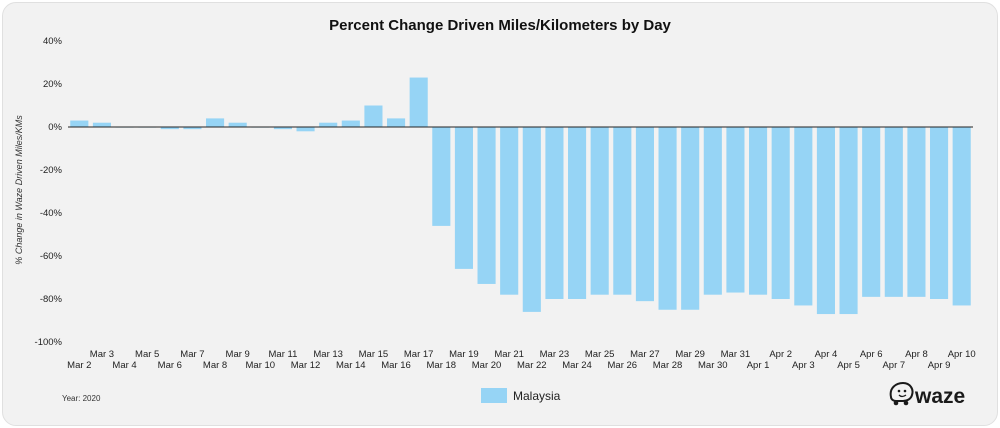 The height and width of the screenshot is (428, 1000). Describe the element at coordinates (871, 354) in the screenshot. I see `x-tick-label: Apr 6` at that location.